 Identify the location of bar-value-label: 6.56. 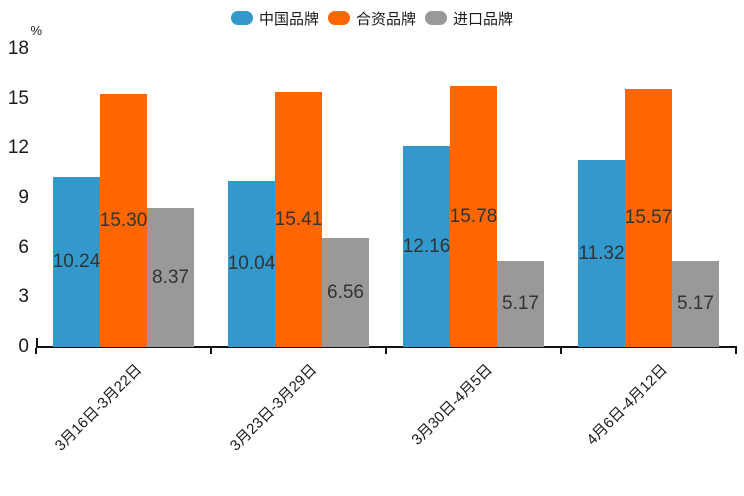
(345, 292).